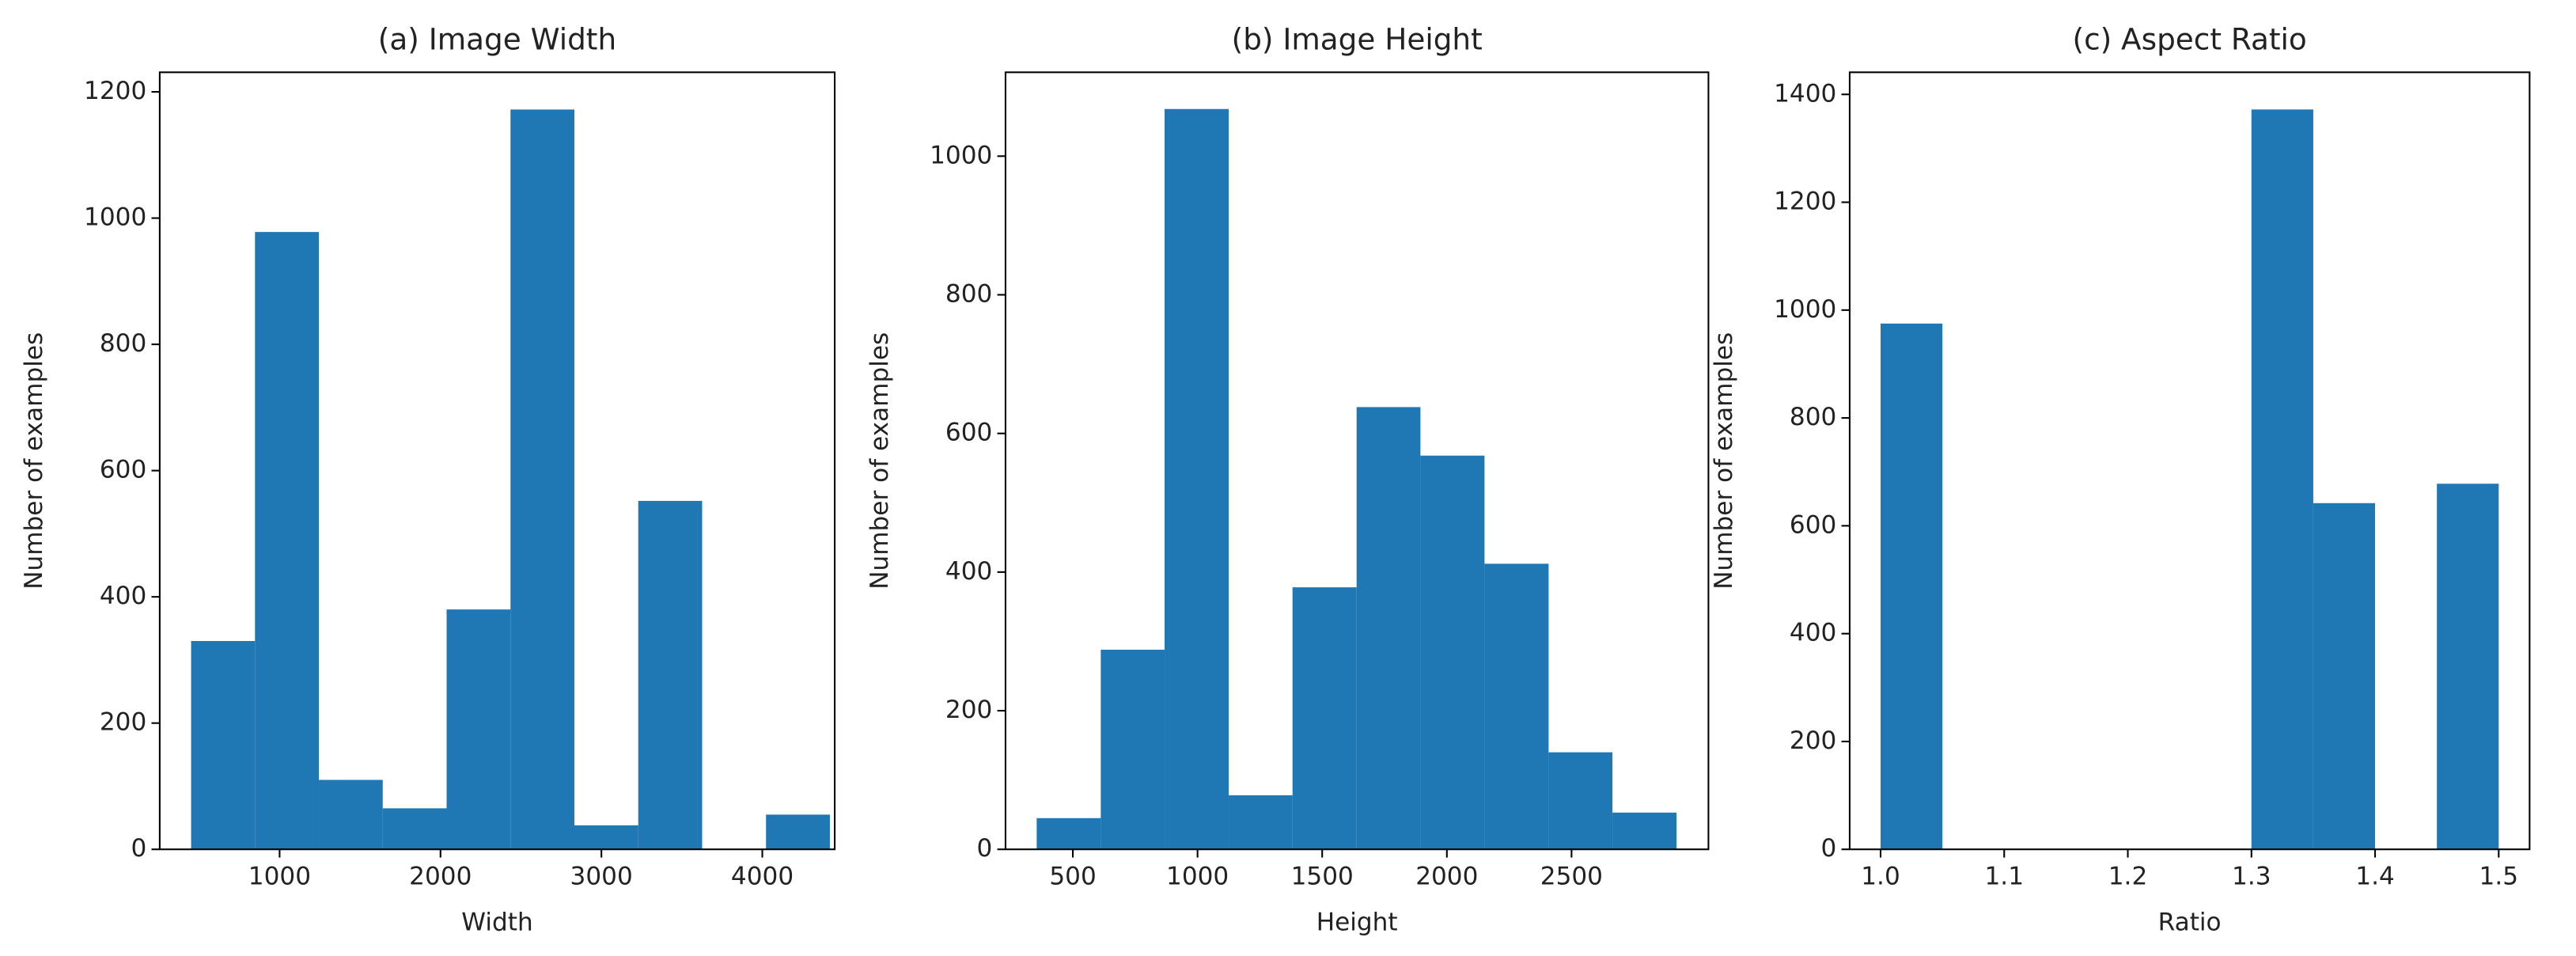 Image resolution: width=2576 pixels, height=956 pixels. I want to click on x-axis-label: Ratio, so click(2190, 923).